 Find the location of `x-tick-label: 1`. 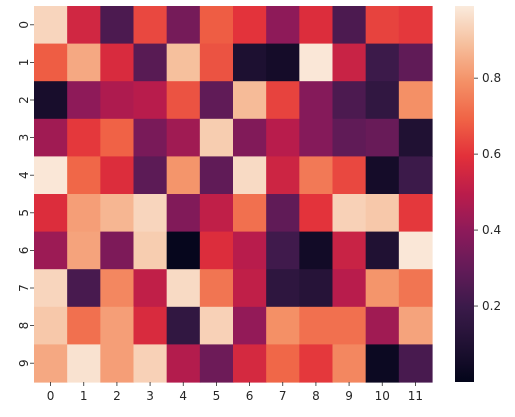

x-tick-label: 1 is located at coordinates (84, 396).